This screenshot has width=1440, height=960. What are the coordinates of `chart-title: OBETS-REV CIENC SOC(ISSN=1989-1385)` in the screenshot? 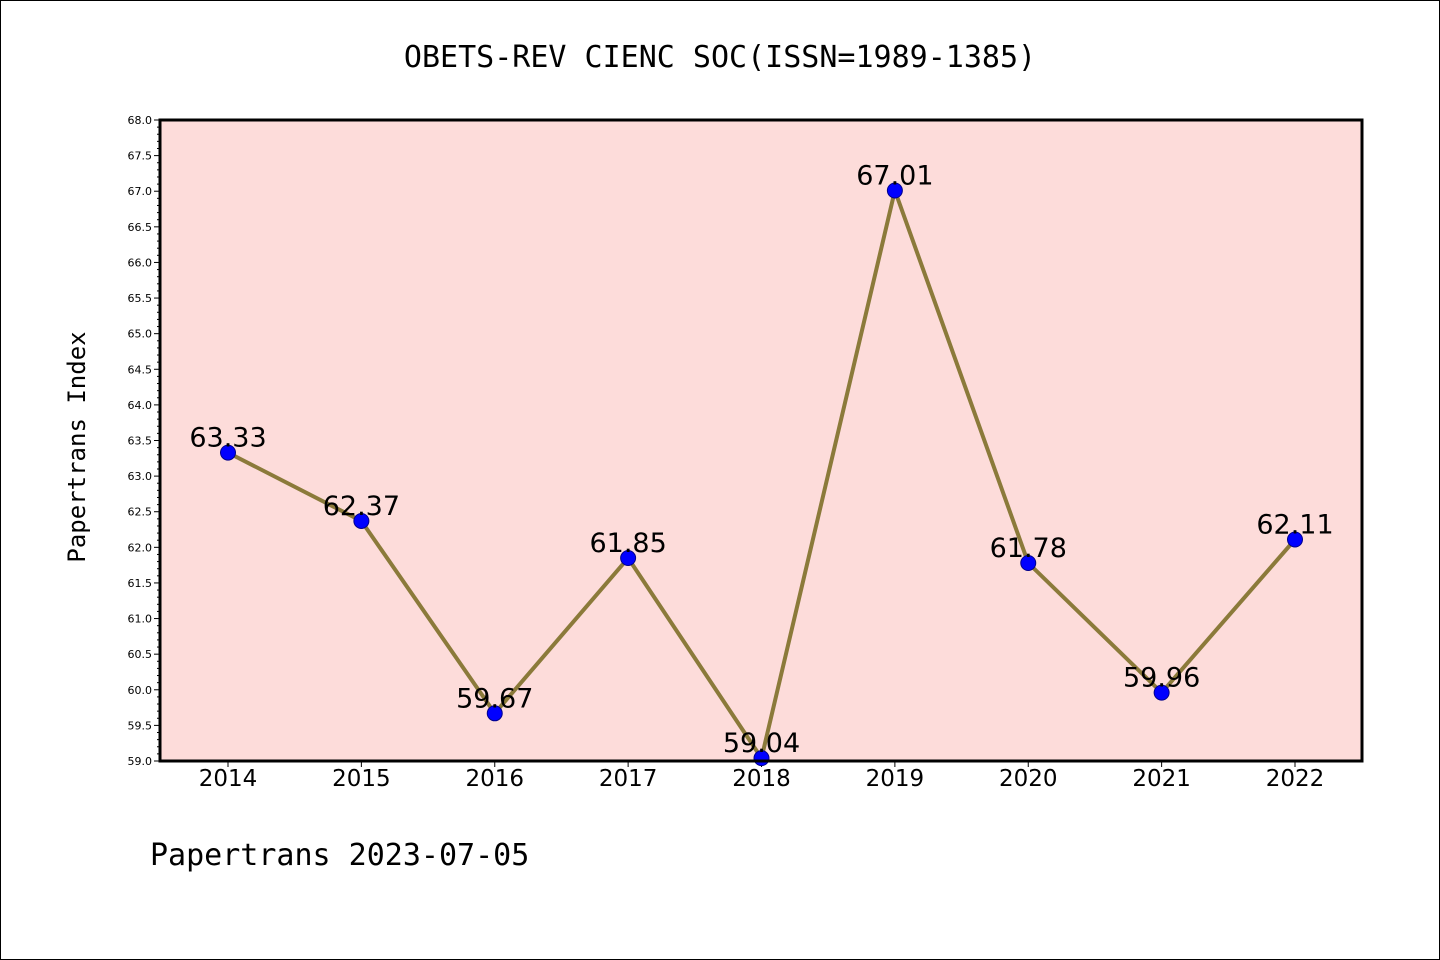 It's located at (720, 57).